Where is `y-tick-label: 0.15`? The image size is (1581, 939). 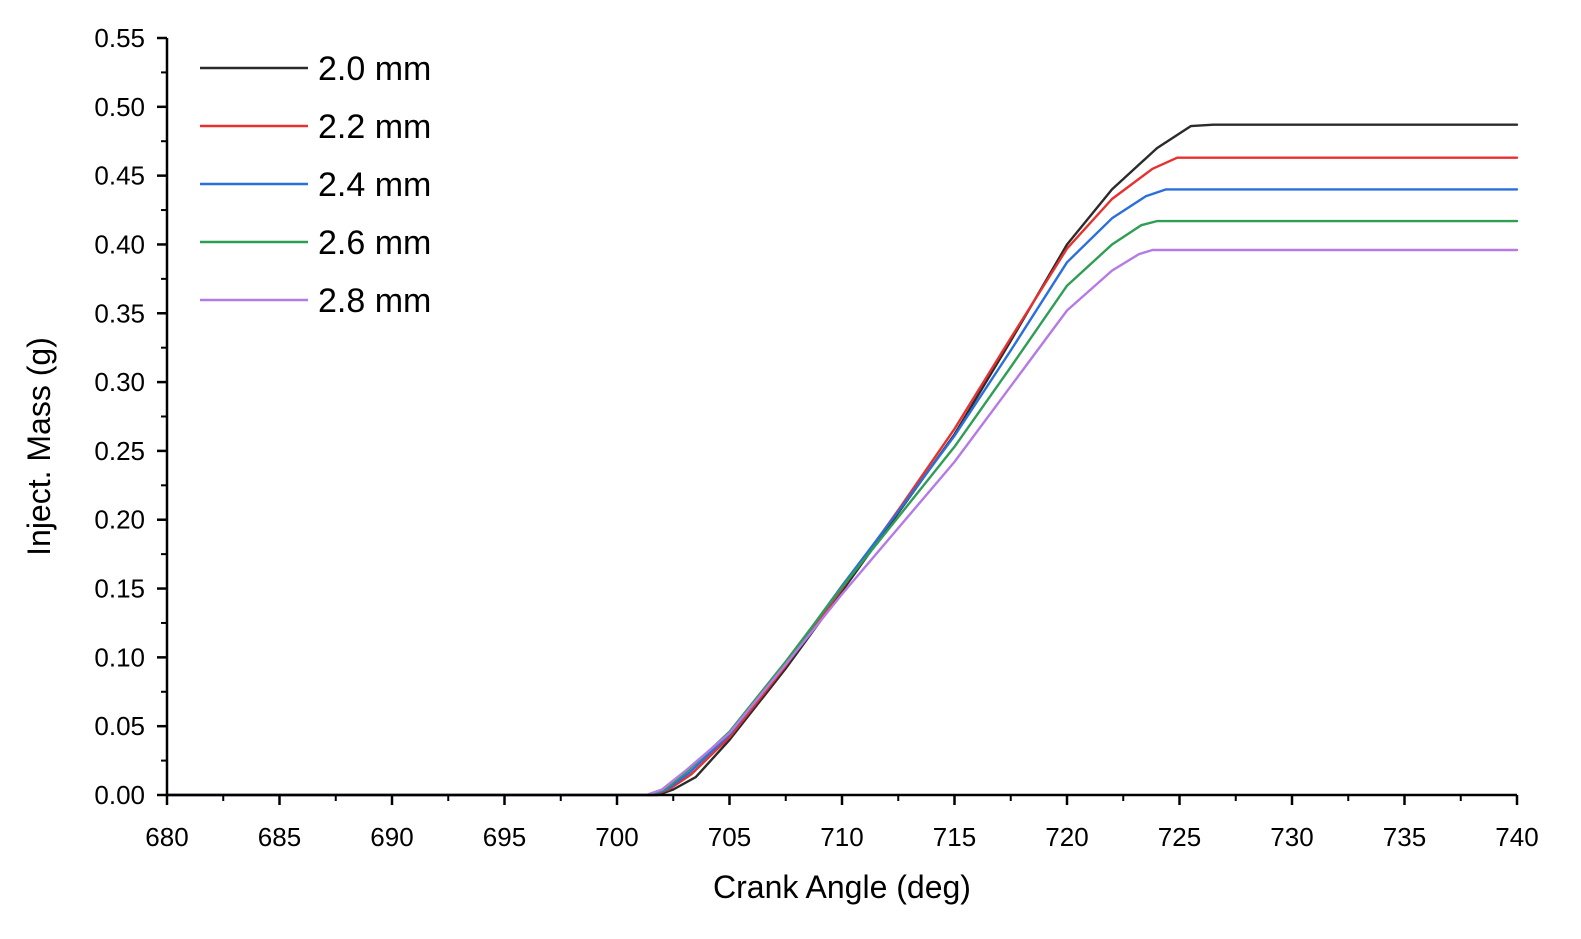
y-tick-label: 0.15 is located at coordinates (119, 589).